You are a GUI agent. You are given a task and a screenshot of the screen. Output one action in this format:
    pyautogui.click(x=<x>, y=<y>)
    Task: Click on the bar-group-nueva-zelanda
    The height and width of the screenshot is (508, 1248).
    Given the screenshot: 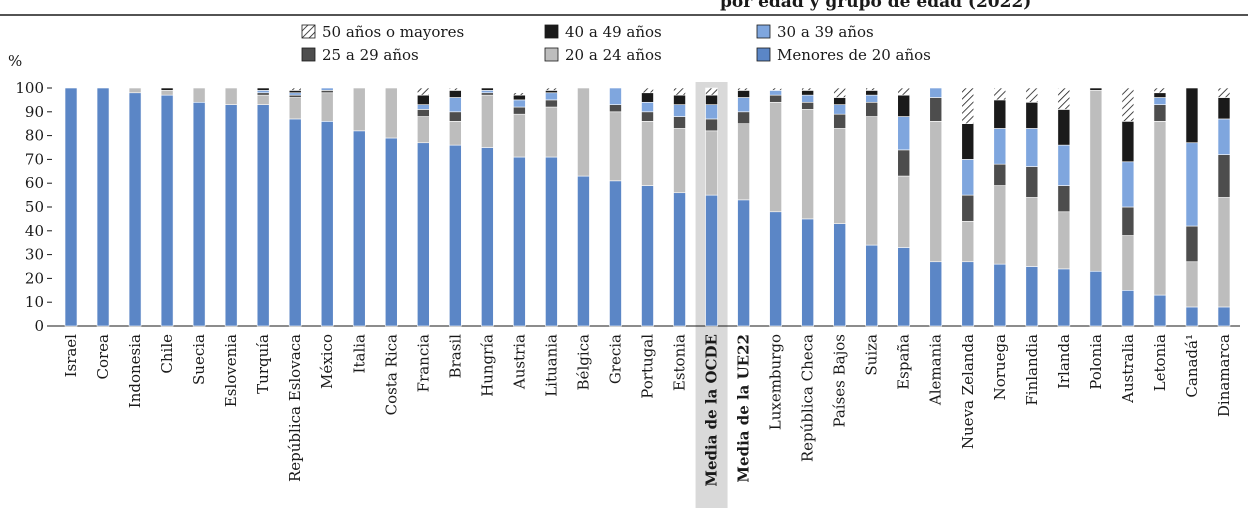 What is the action you would take?
    pyautogui.click(x=968, y=207)
    